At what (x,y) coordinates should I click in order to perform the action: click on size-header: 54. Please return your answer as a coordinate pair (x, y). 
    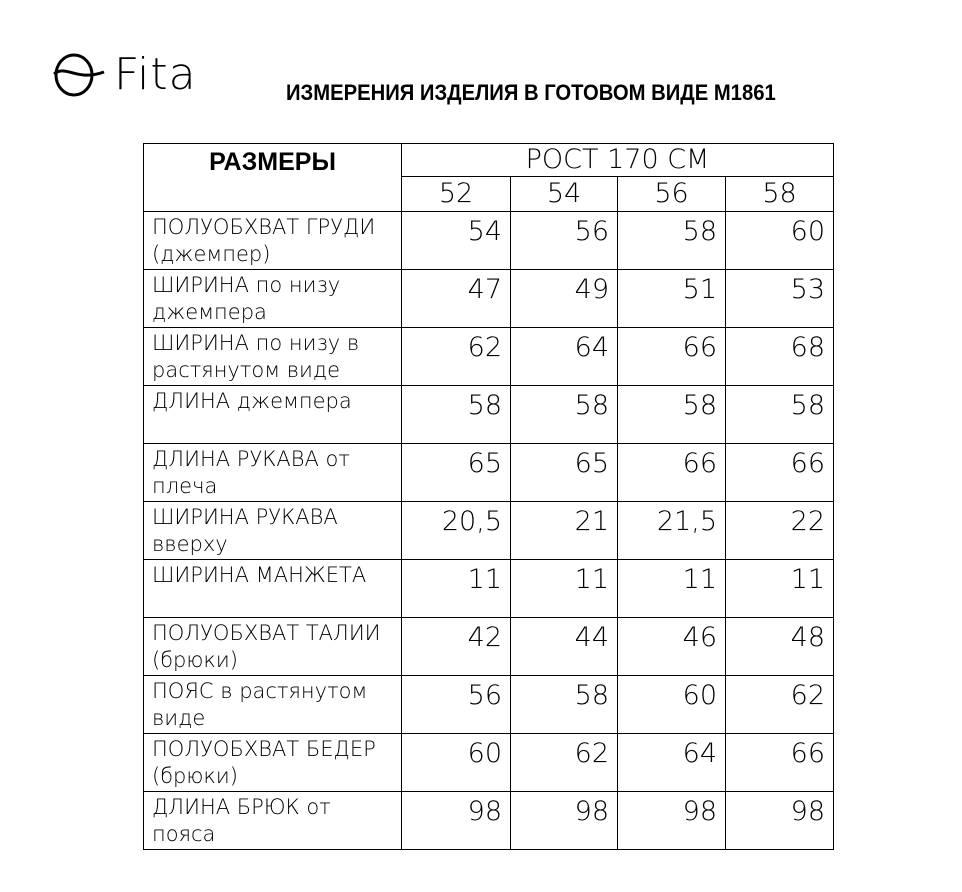
    Looking at the image, I should click on (564, 194).